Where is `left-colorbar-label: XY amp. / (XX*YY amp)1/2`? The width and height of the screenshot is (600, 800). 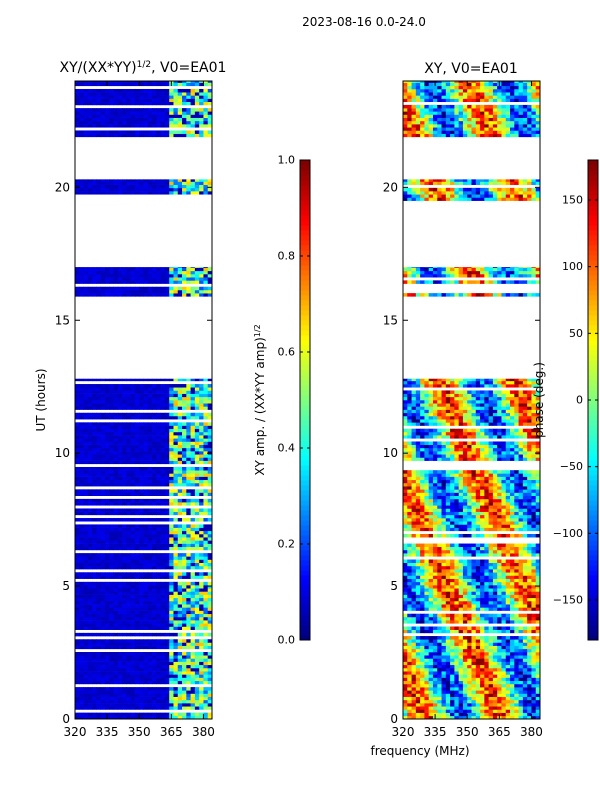
left-colorbar-label: XY amp. / (XX*YY amp)1/2 is located at coordinates (260, 399).